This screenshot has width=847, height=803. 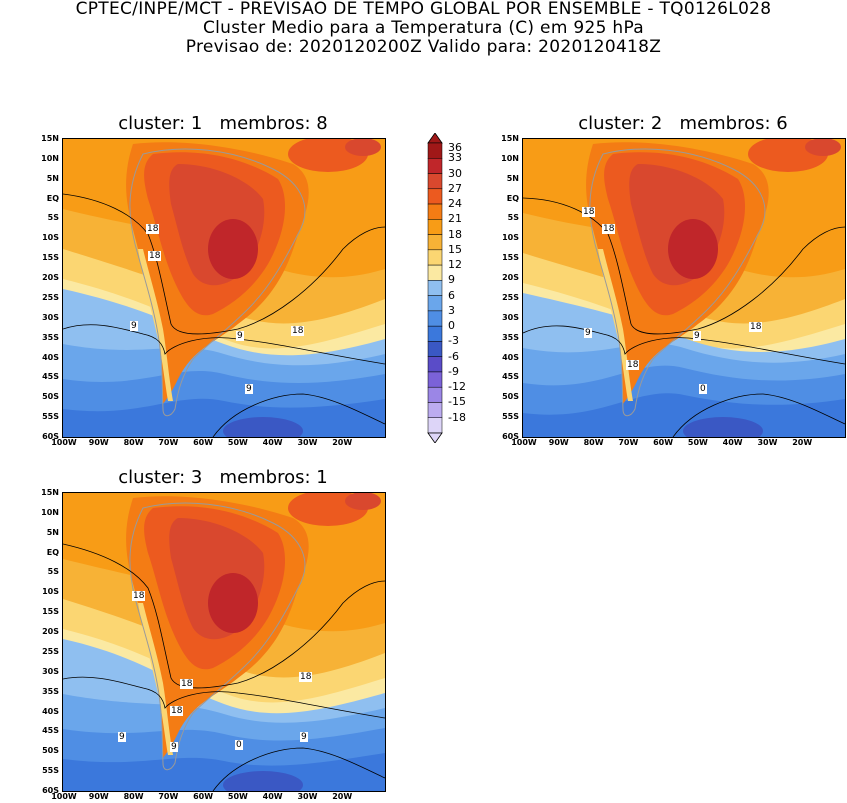 I want to click on colorbar-tick-label: 18, so click(x=455, y=234).